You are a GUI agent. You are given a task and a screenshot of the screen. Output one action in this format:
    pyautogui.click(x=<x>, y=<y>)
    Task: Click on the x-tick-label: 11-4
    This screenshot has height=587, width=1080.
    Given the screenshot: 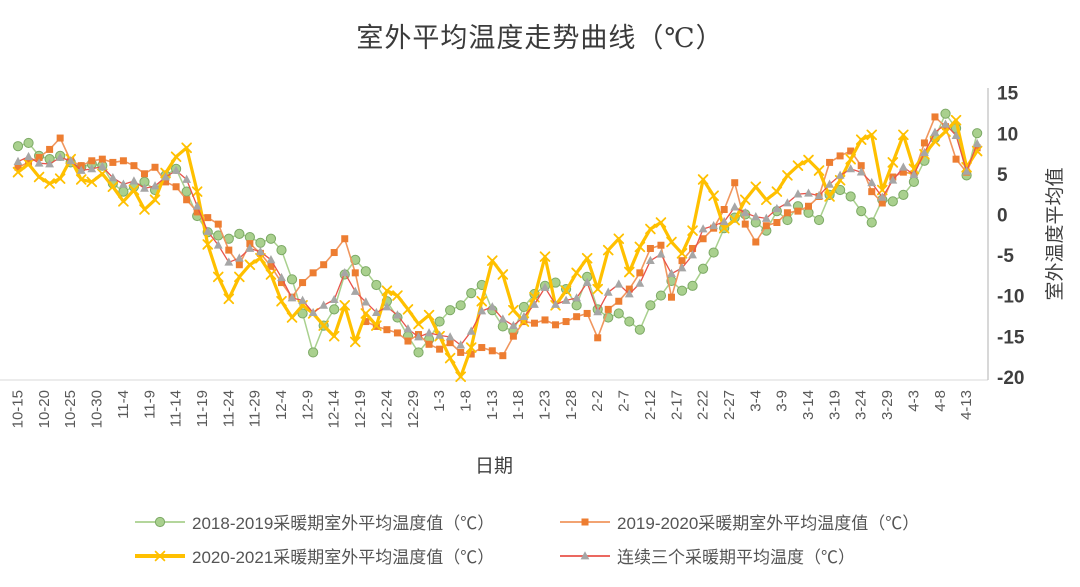 What is the action you would take?
    pyautogui.click(x=123, y=404)
    